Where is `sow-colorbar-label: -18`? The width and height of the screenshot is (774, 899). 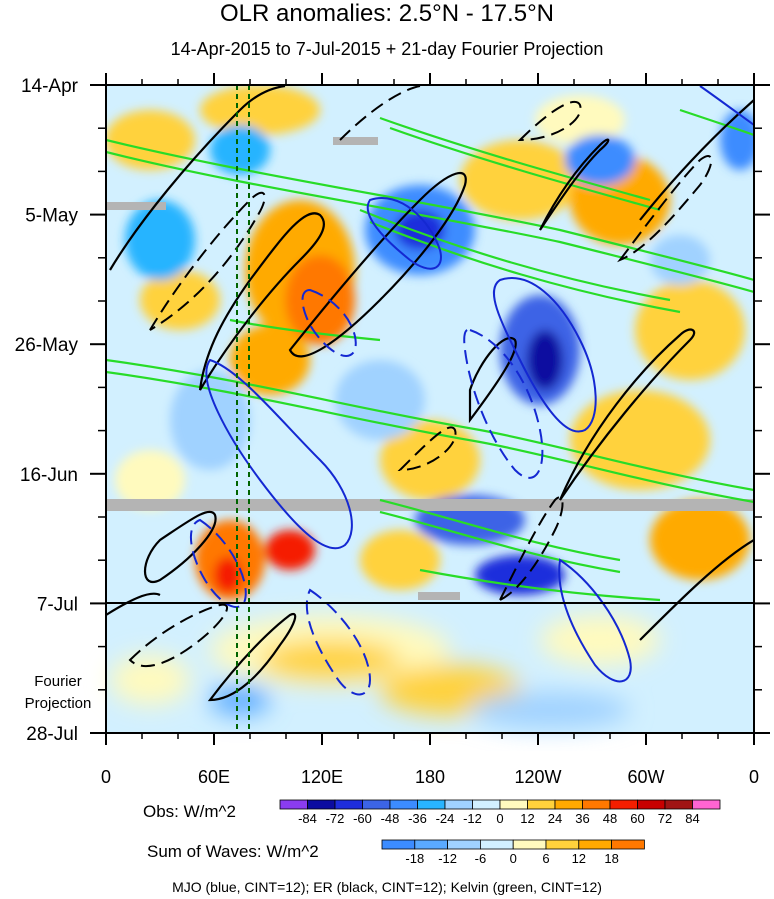
sow-colorbar-label: -18 is located at coordinates (414, 858).